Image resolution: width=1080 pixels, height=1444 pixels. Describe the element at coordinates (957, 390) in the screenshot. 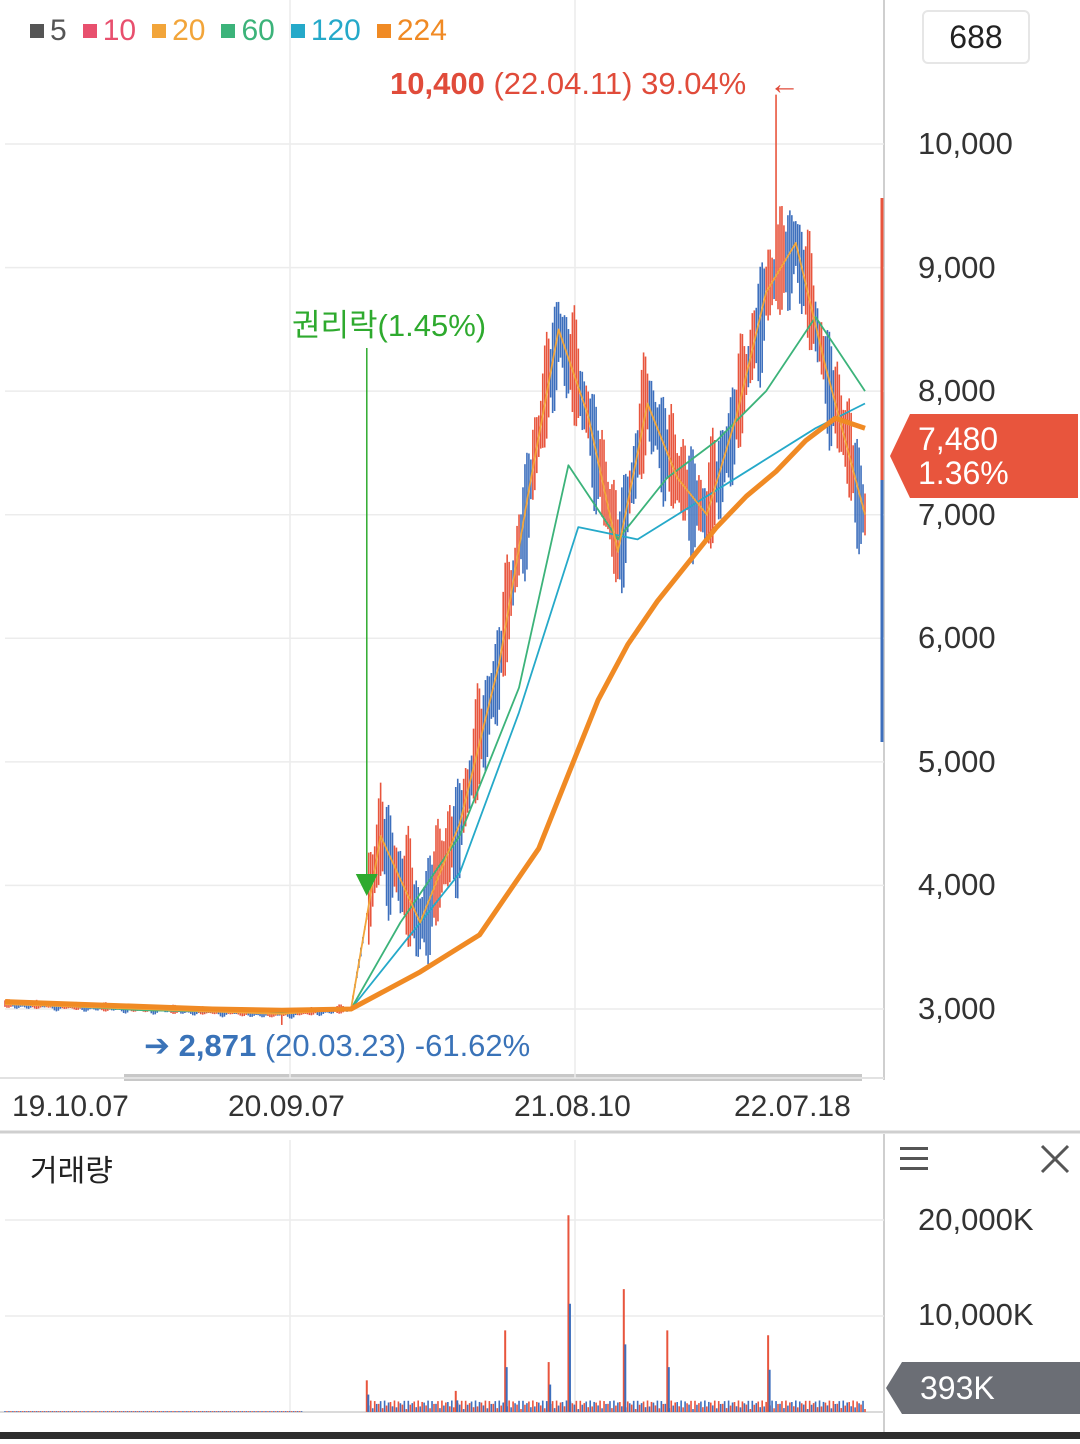

I see `y-tick: 8,000` at that location.